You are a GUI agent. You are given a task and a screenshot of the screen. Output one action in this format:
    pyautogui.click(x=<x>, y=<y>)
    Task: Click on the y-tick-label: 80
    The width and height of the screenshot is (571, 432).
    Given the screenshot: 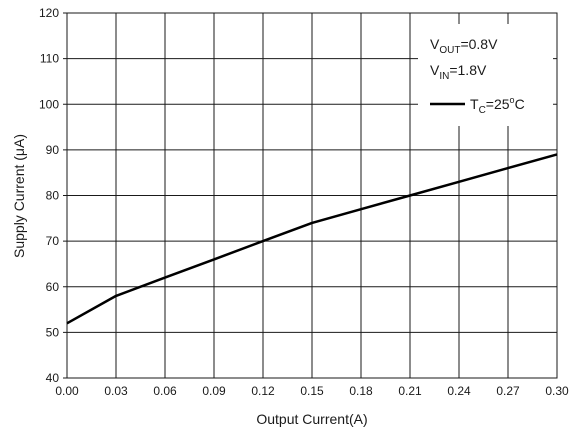 What is the action you would take?
    pyautogui.click(x=53, y=196)
    